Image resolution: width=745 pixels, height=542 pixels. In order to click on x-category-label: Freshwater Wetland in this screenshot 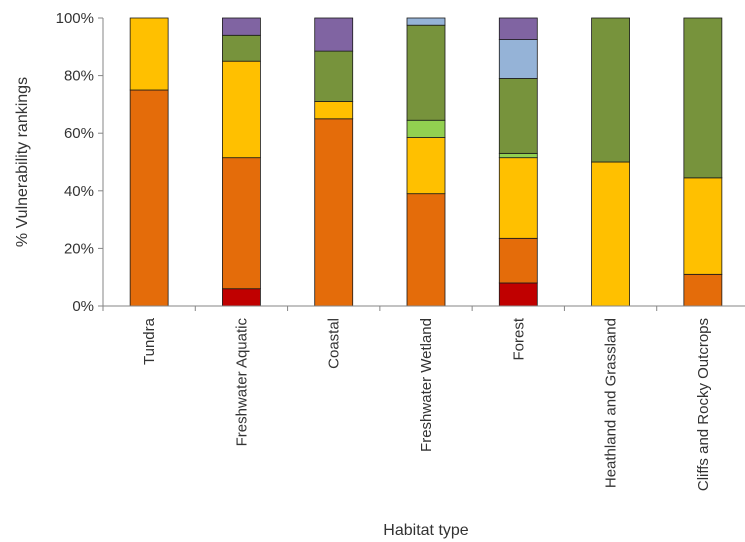, I will do `click(426, 385)`.